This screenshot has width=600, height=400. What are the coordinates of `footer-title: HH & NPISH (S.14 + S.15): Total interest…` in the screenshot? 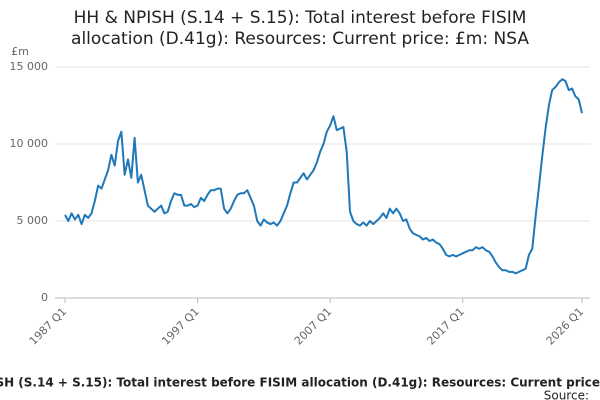 It's located at (300, 383).